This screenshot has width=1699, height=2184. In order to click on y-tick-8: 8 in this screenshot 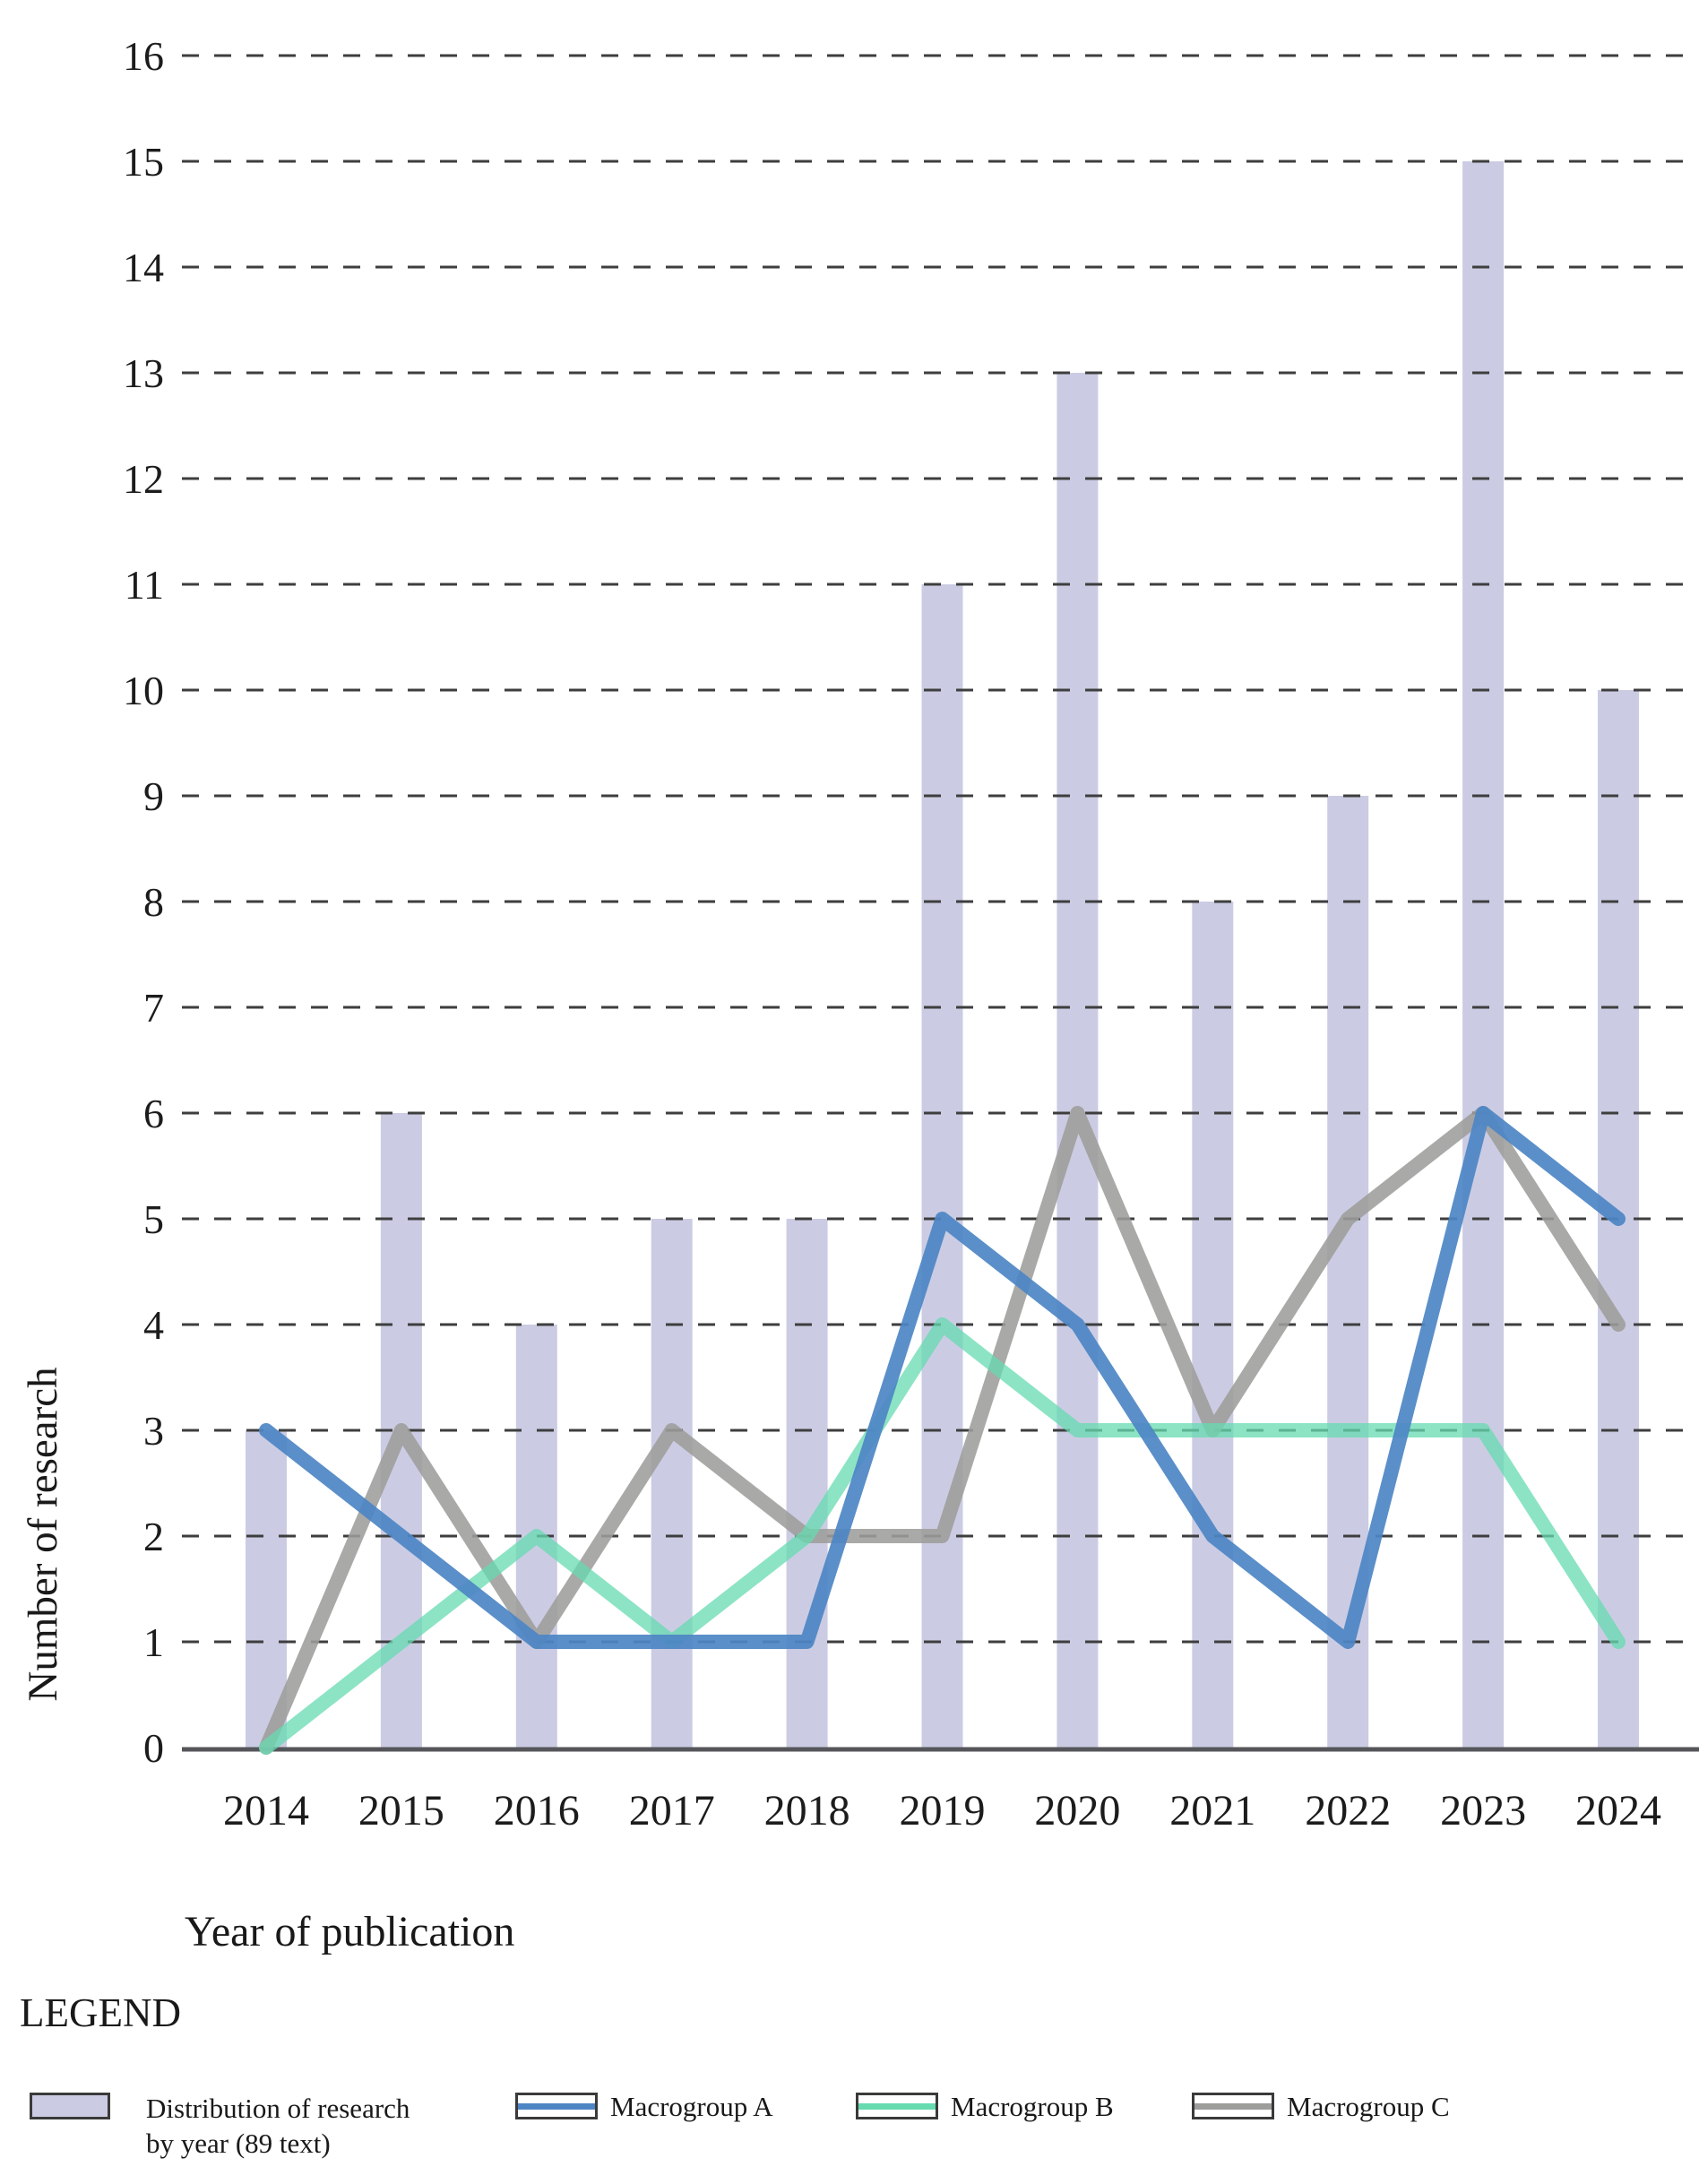, I will do `click(153, 902)`.